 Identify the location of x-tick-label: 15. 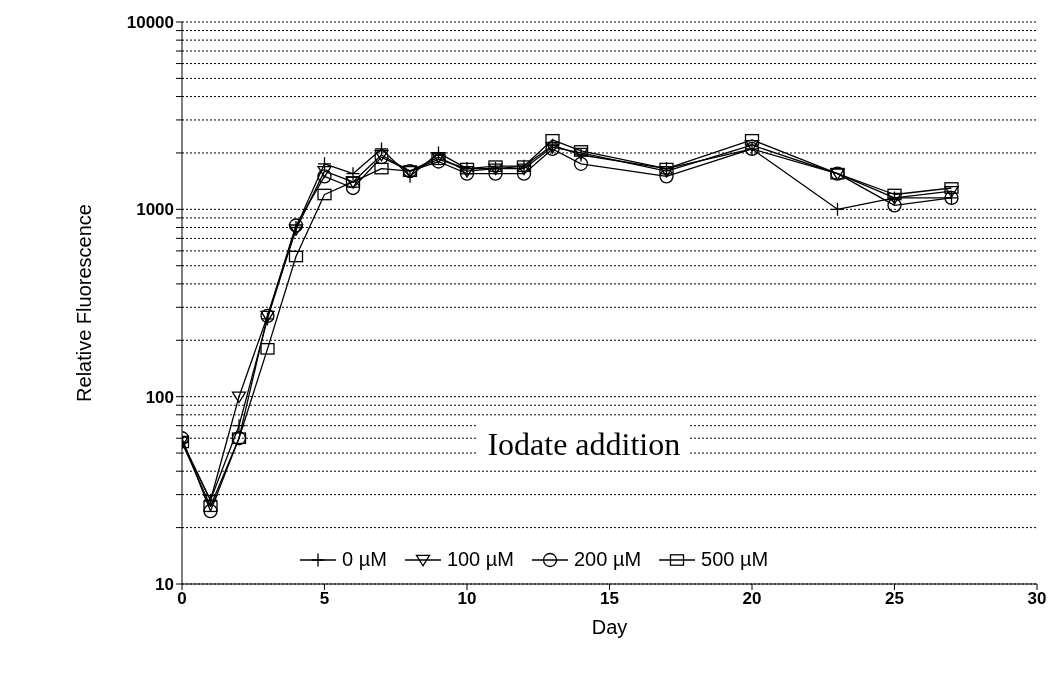
(609, 599).